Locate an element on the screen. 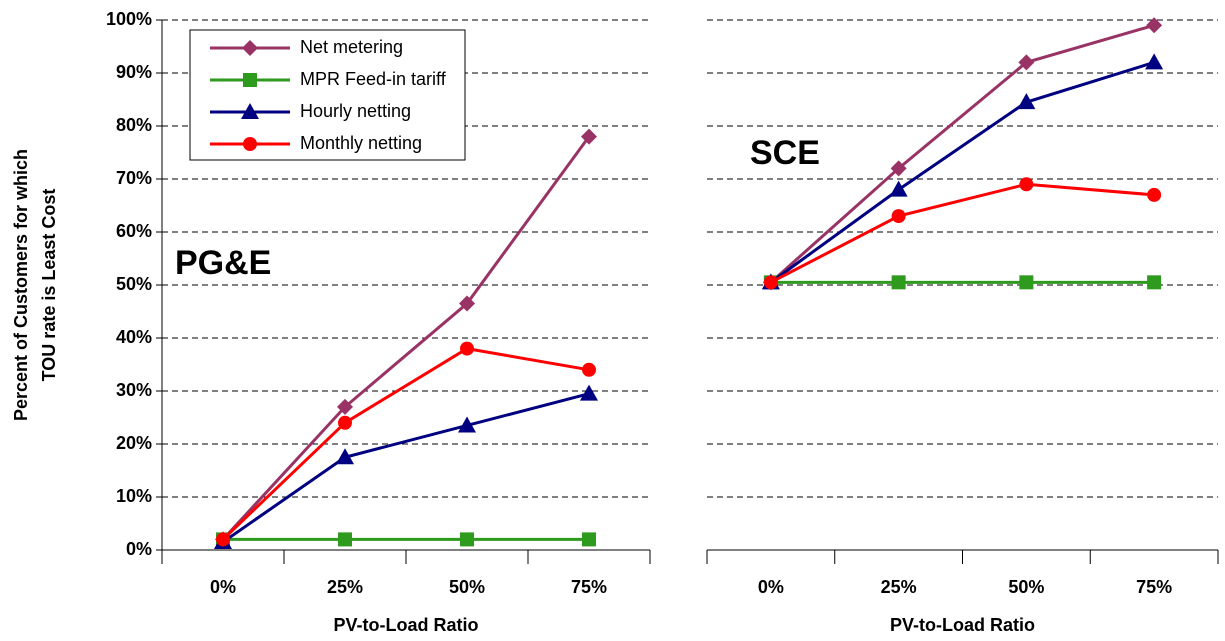 This screenshot has width=1225, height=641. y-tick-label: 40% is located at coordinates (134, 337).